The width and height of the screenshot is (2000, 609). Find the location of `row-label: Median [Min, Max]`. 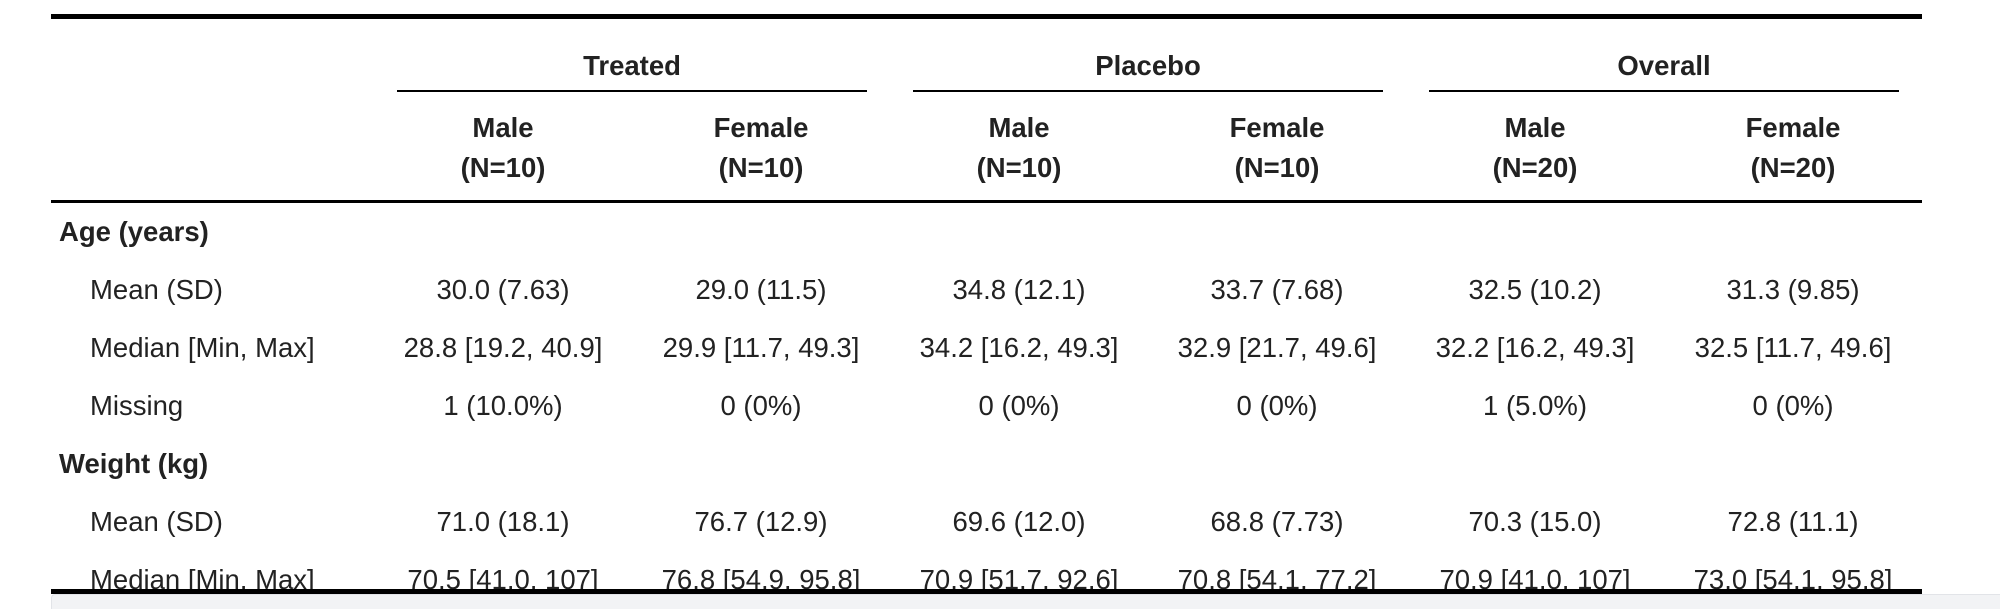

row-label: Median [Min, Max] is located at coordinates (202, 347).